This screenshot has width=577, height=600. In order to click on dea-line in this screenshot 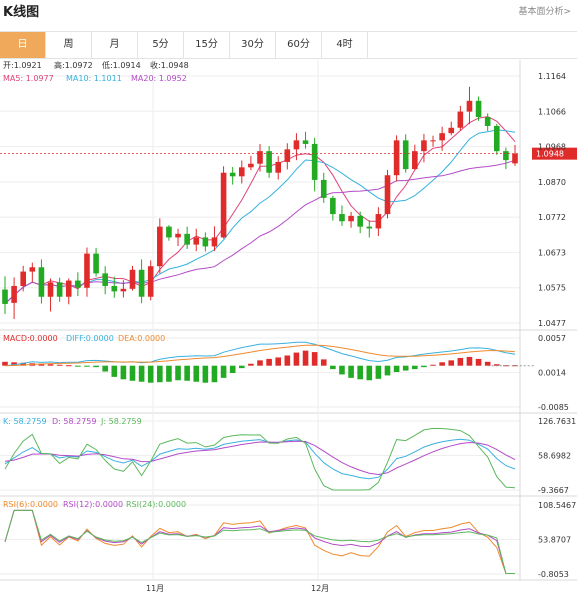, I will do `click(260, 355)`.